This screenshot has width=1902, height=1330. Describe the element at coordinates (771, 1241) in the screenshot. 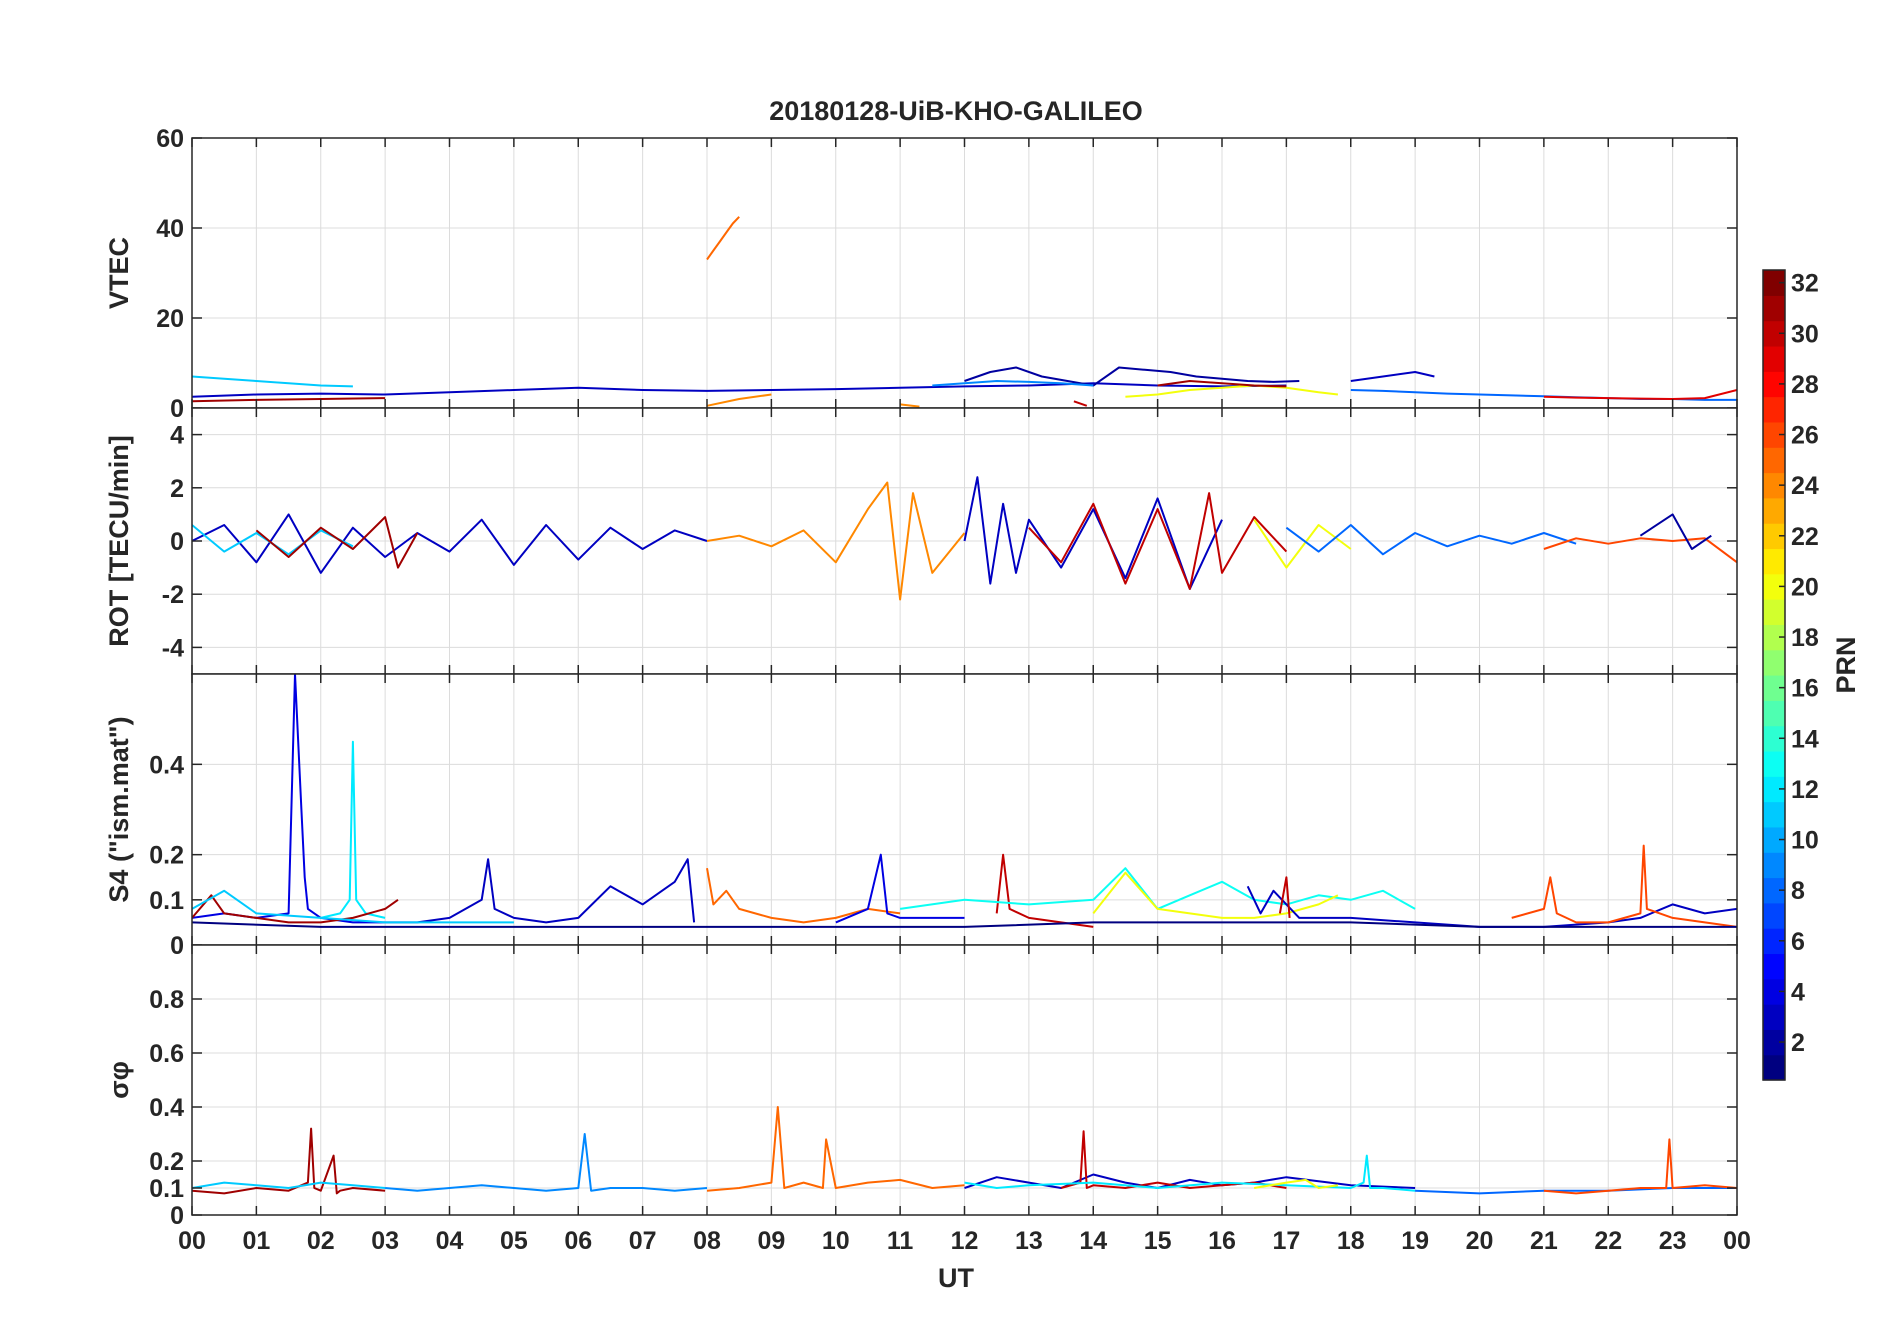

I see `x-tick-label: 09` at that location.